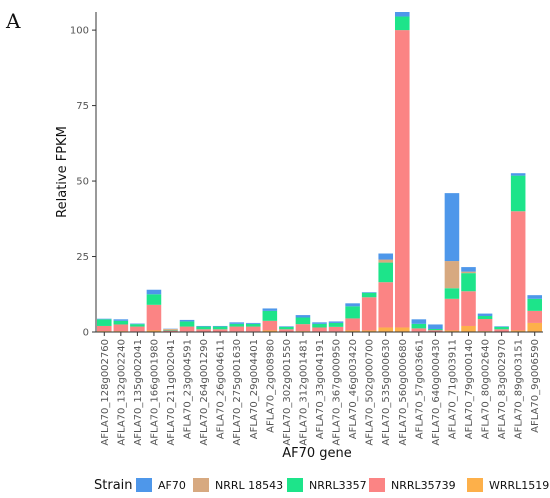 Image resolution: width=550 pixels, height=498 pixels. I want to click on x-axis-title: AF70 gene, so click(317, 453).